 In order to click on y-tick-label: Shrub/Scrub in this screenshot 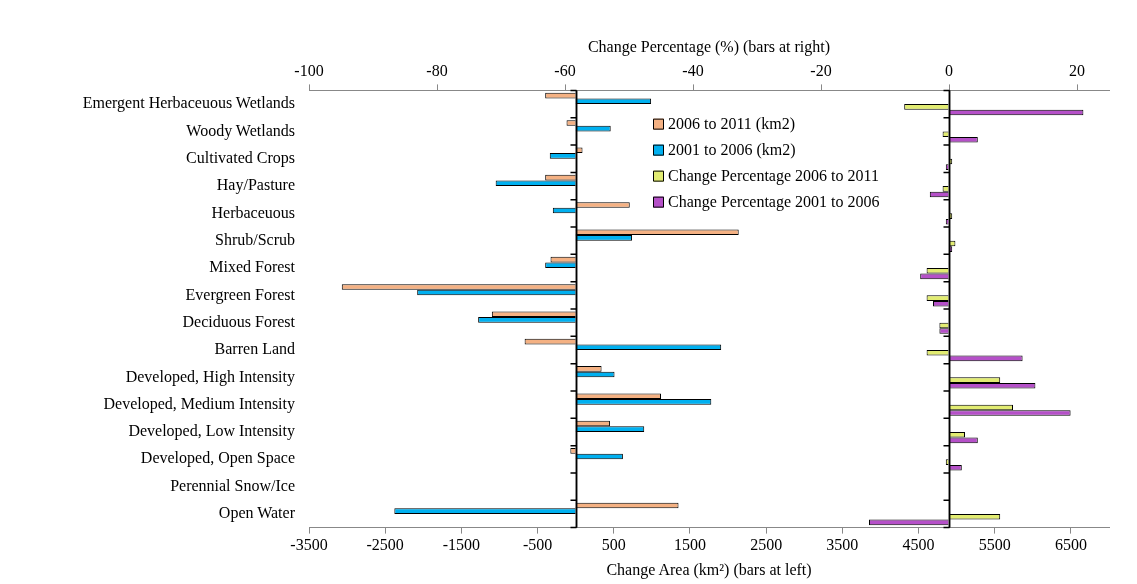, I will do `click(255, 239)`.